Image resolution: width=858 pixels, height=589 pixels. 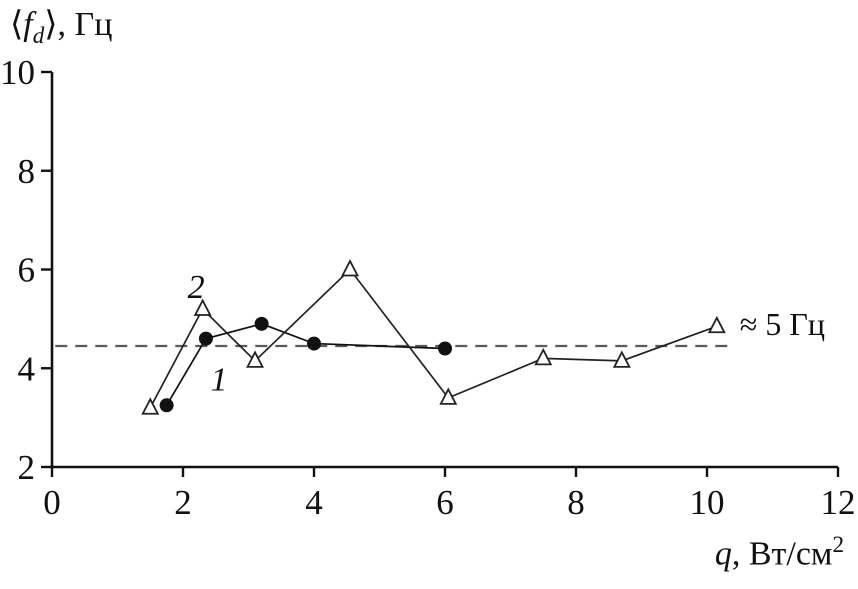 I want to click on y-axis-title: ⟨fd⟩, Гц, so click(x=61, y=27).